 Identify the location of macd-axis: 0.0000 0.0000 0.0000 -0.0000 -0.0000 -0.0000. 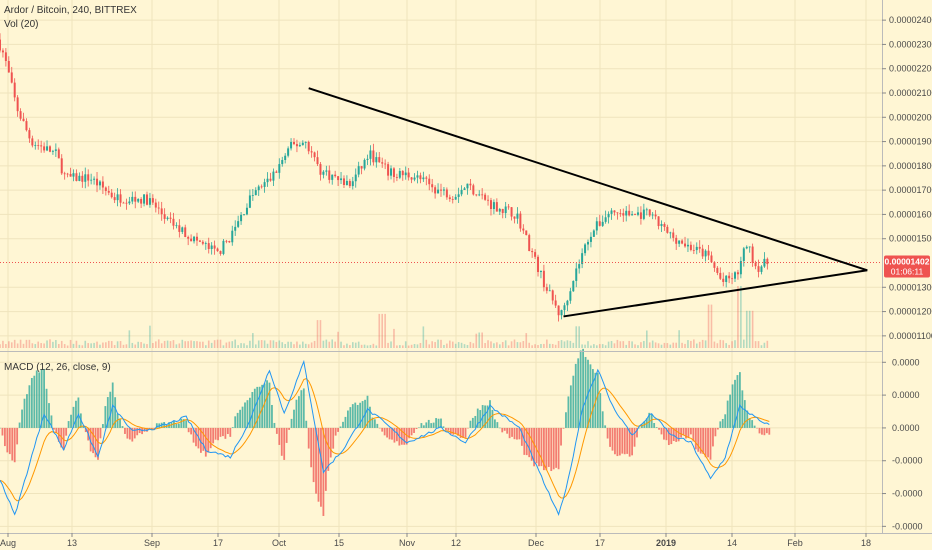
(902, 444).